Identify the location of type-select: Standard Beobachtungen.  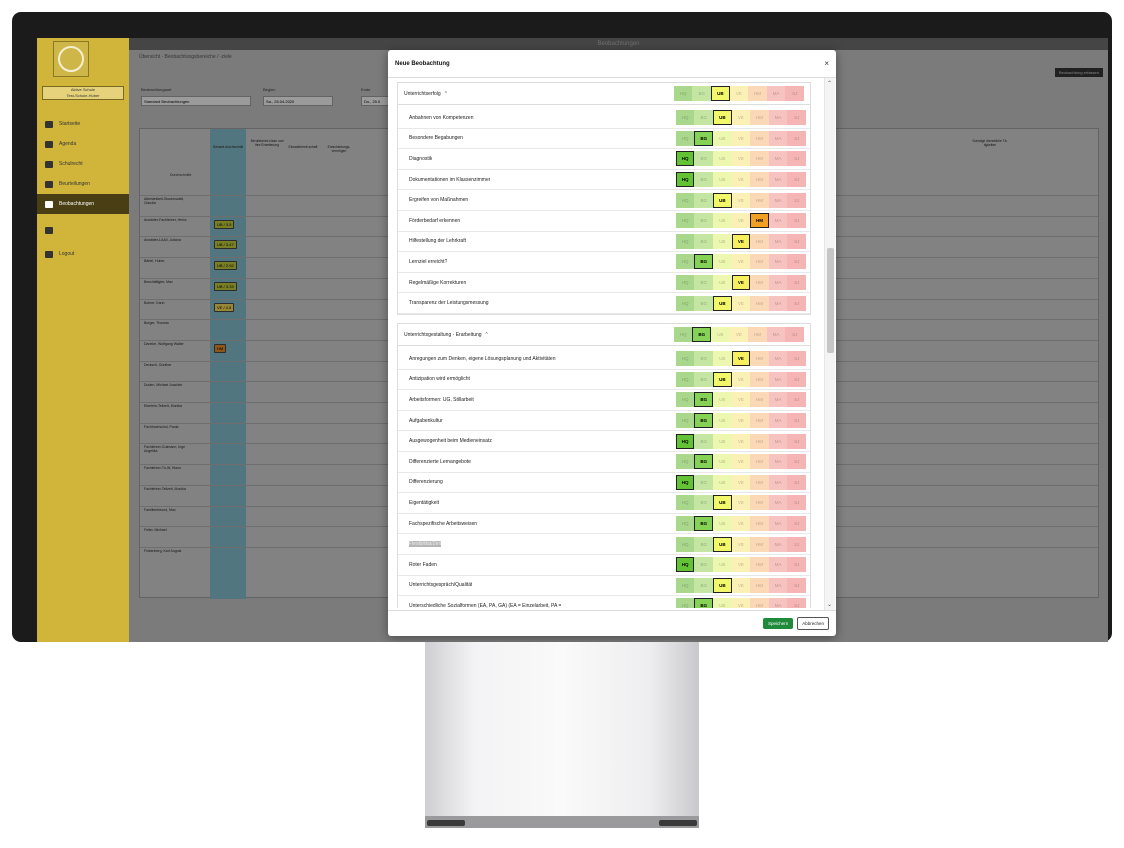
(196, 101).